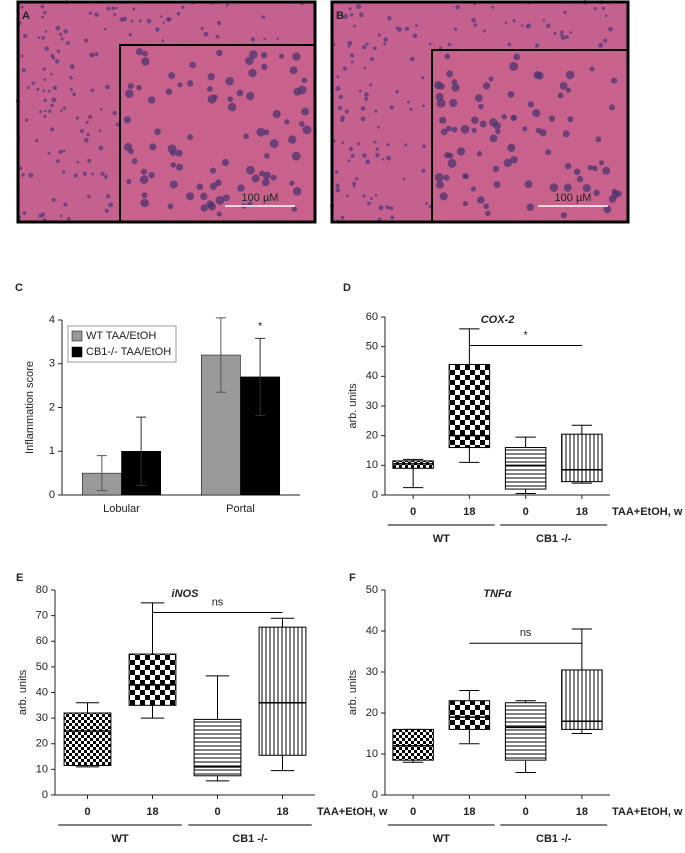 The width and height of the screenshot is (685, 853). Describe the element at coordinates (353, 692) in the screenshot. I see `y-axis-label: arb. units` at that location.